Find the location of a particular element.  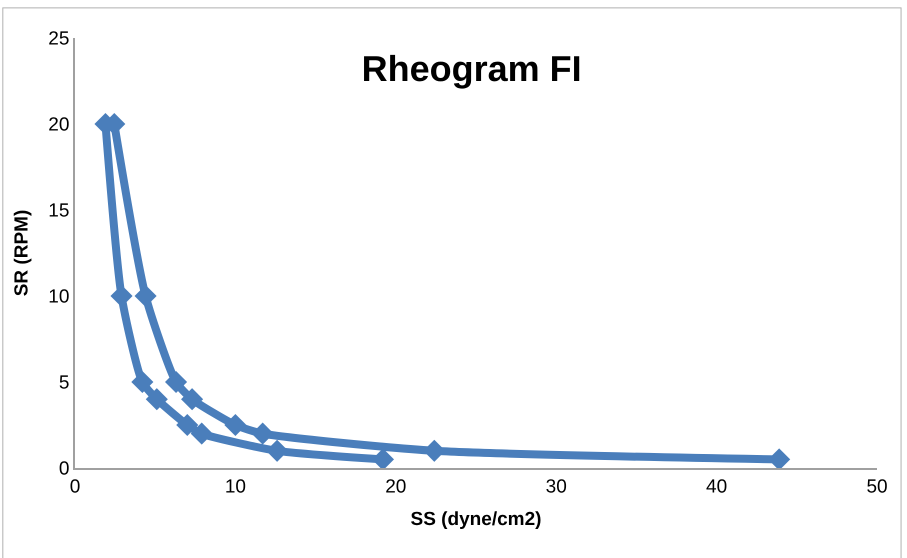

y-tick-label: 20 is located at coordinates (59, 125).